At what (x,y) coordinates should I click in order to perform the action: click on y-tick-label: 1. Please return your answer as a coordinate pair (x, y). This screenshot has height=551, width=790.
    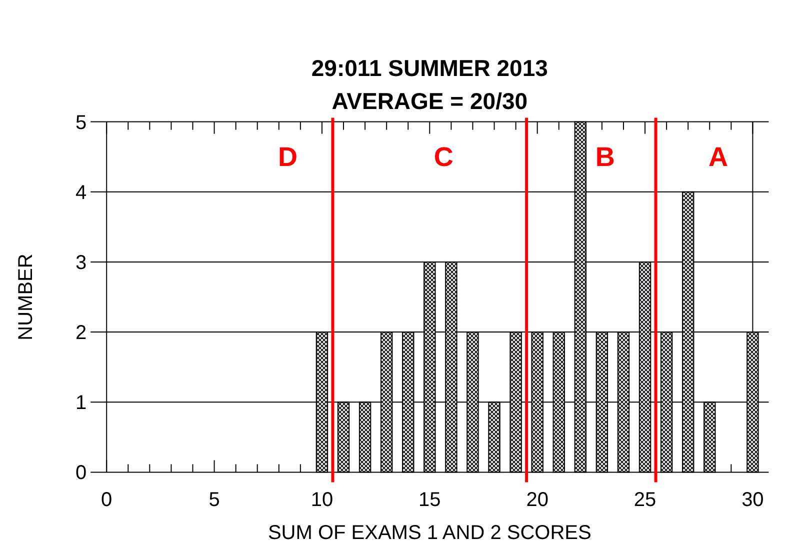
    Looking at the image, I should click on (81, 403).